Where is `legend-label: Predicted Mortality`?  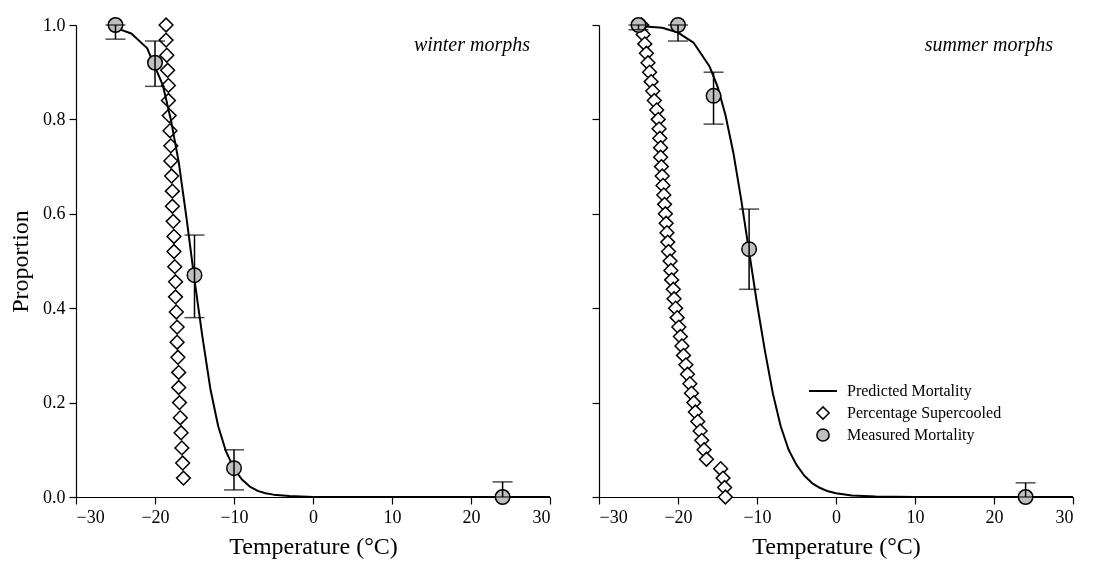 legend-label: Predicted Mortality is located at coordinates (909, 391).